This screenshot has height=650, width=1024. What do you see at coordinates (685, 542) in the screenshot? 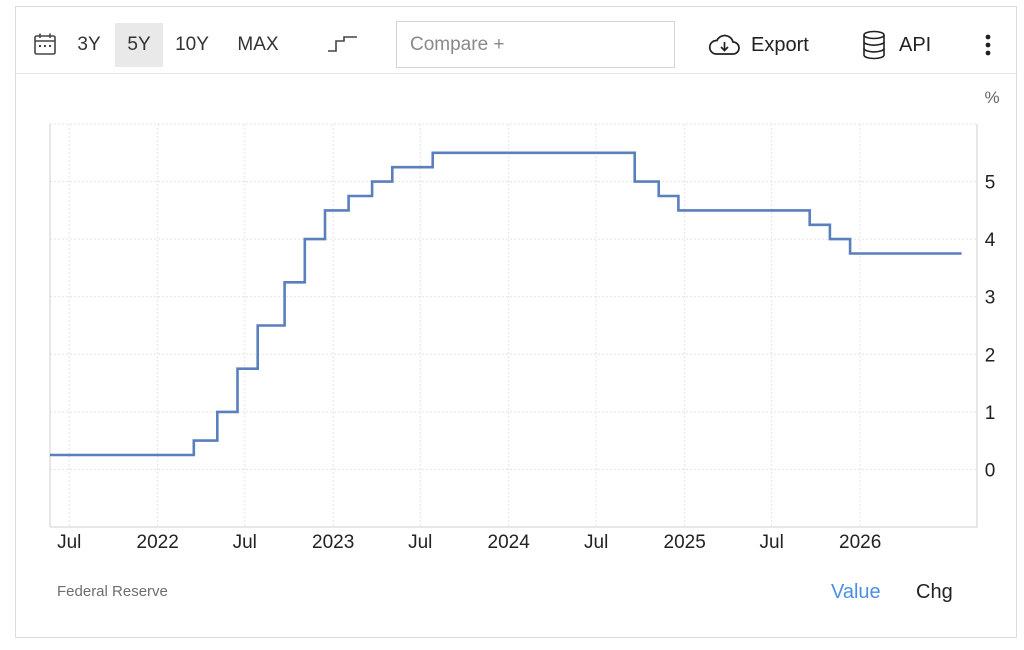
I see `x-tick-label: 2025` at bounding box center [685, 542].